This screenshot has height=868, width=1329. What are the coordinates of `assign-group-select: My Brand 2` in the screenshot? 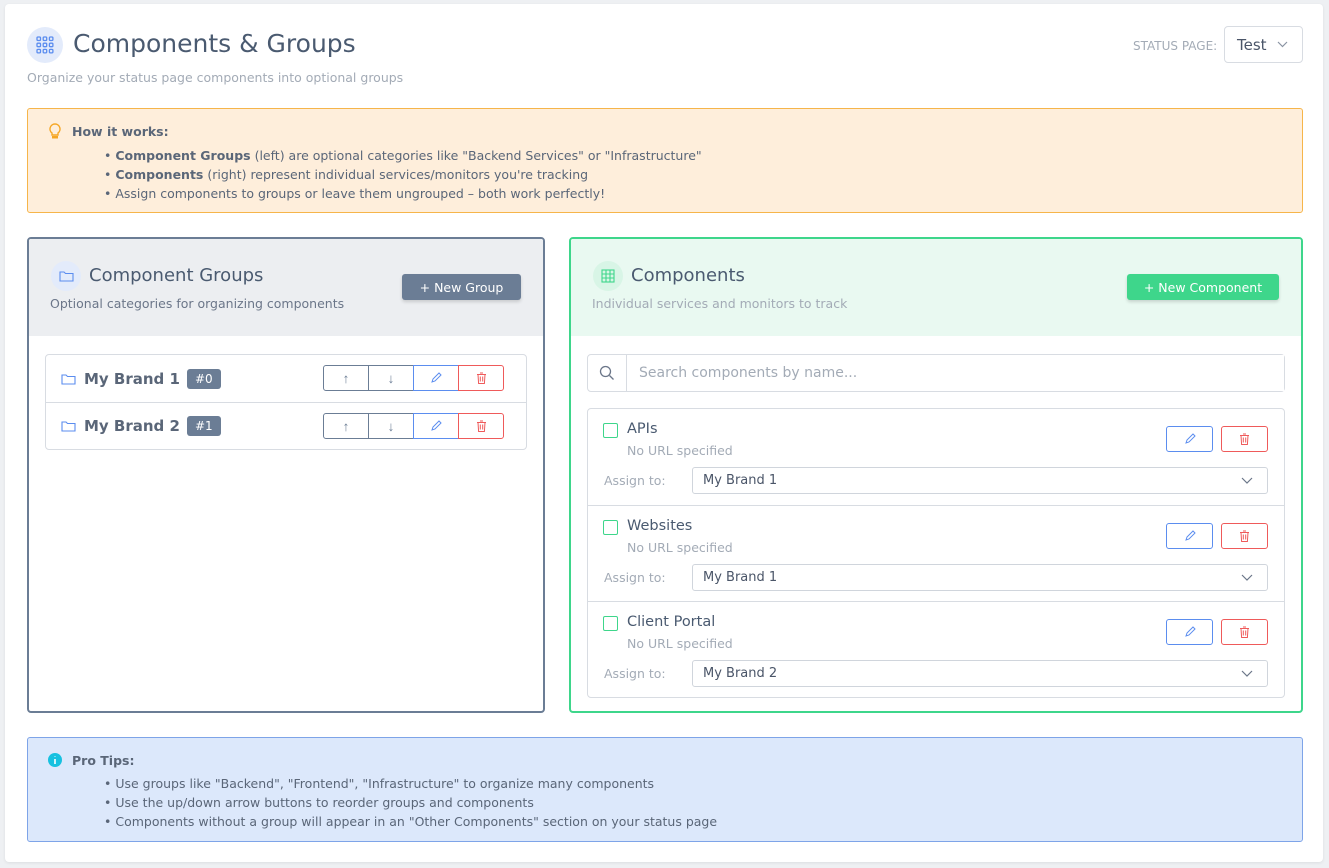 It's located at (980, 673).